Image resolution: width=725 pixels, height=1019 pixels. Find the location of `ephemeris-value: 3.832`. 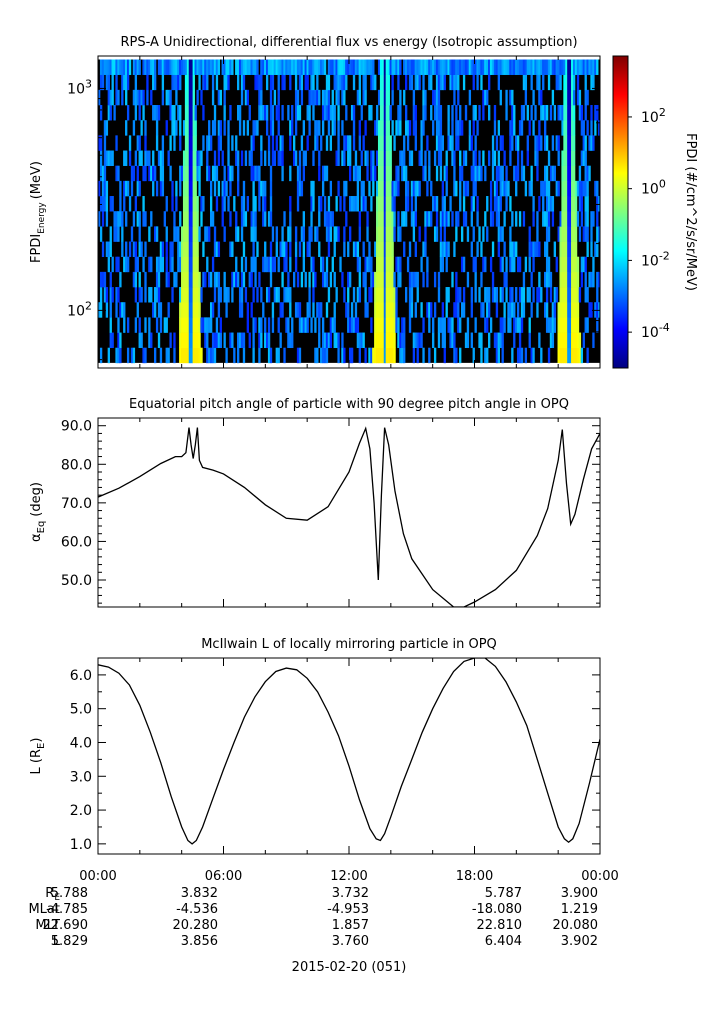

ephemeris-value: 3.832 is located at coordinates (199, 893).